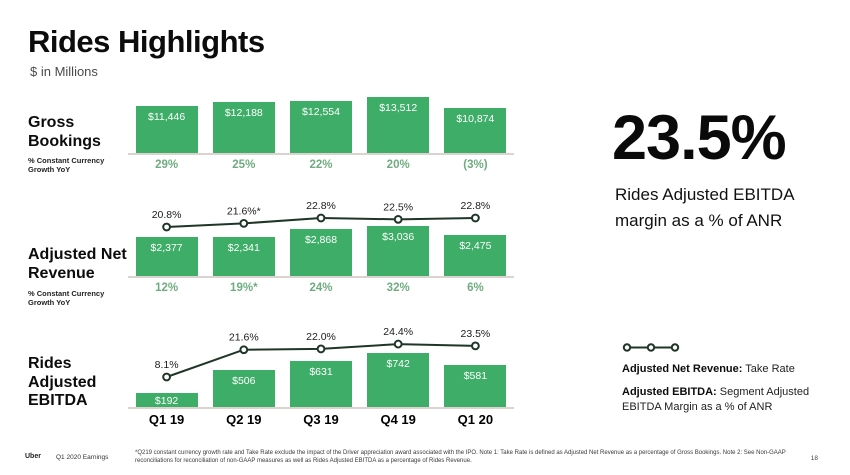 The width and height of the screenshot is (850, 475). I want to click on legend-term: Adjusted Net Revenue:, so click(682, 369).